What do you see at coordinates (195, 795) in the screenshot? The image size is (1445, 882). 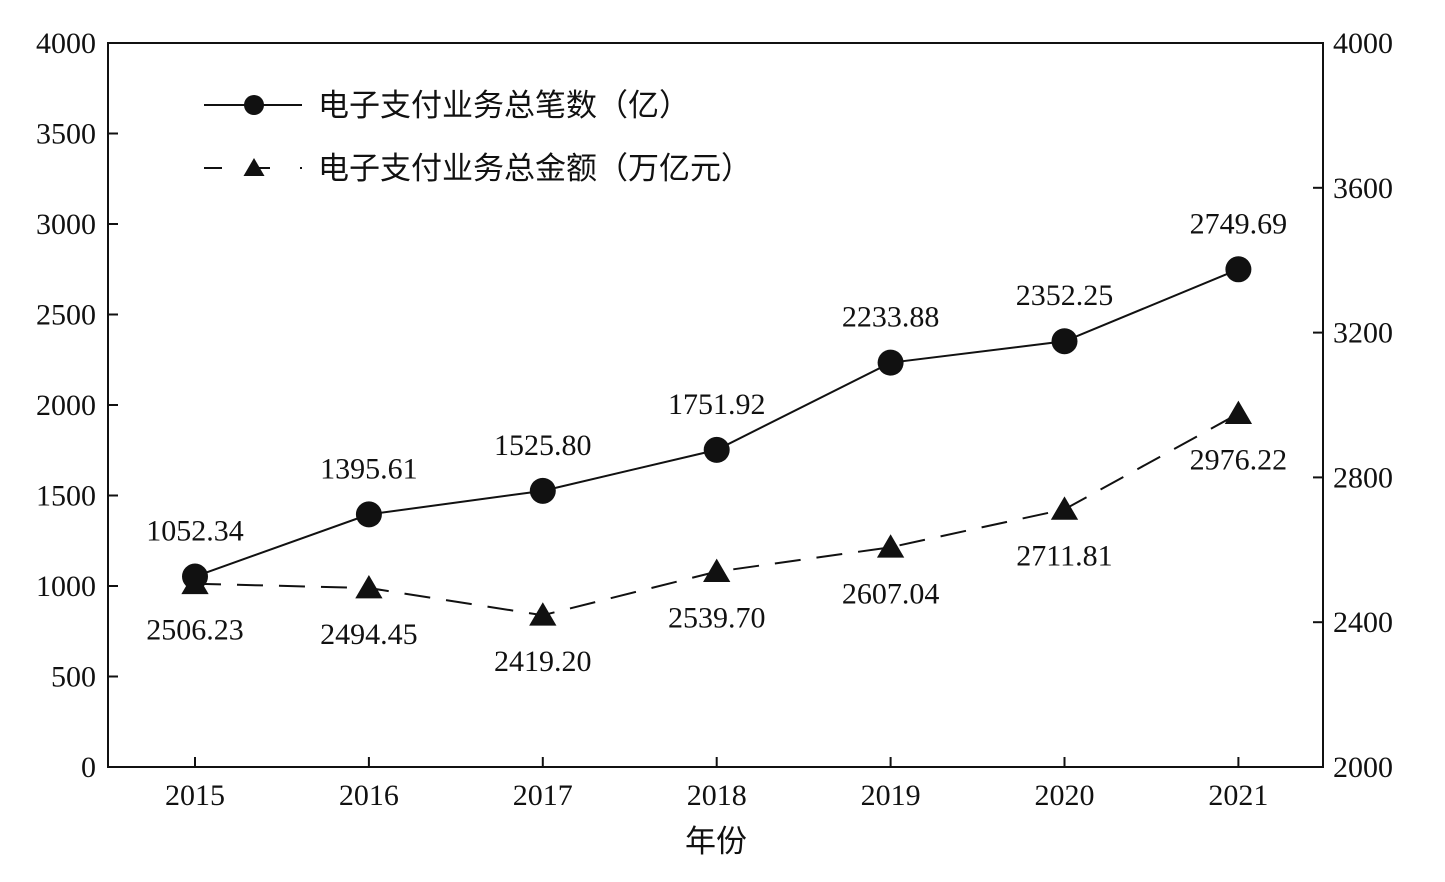 I see `x-tick-label: 2015` at bounding box center [195, 795].